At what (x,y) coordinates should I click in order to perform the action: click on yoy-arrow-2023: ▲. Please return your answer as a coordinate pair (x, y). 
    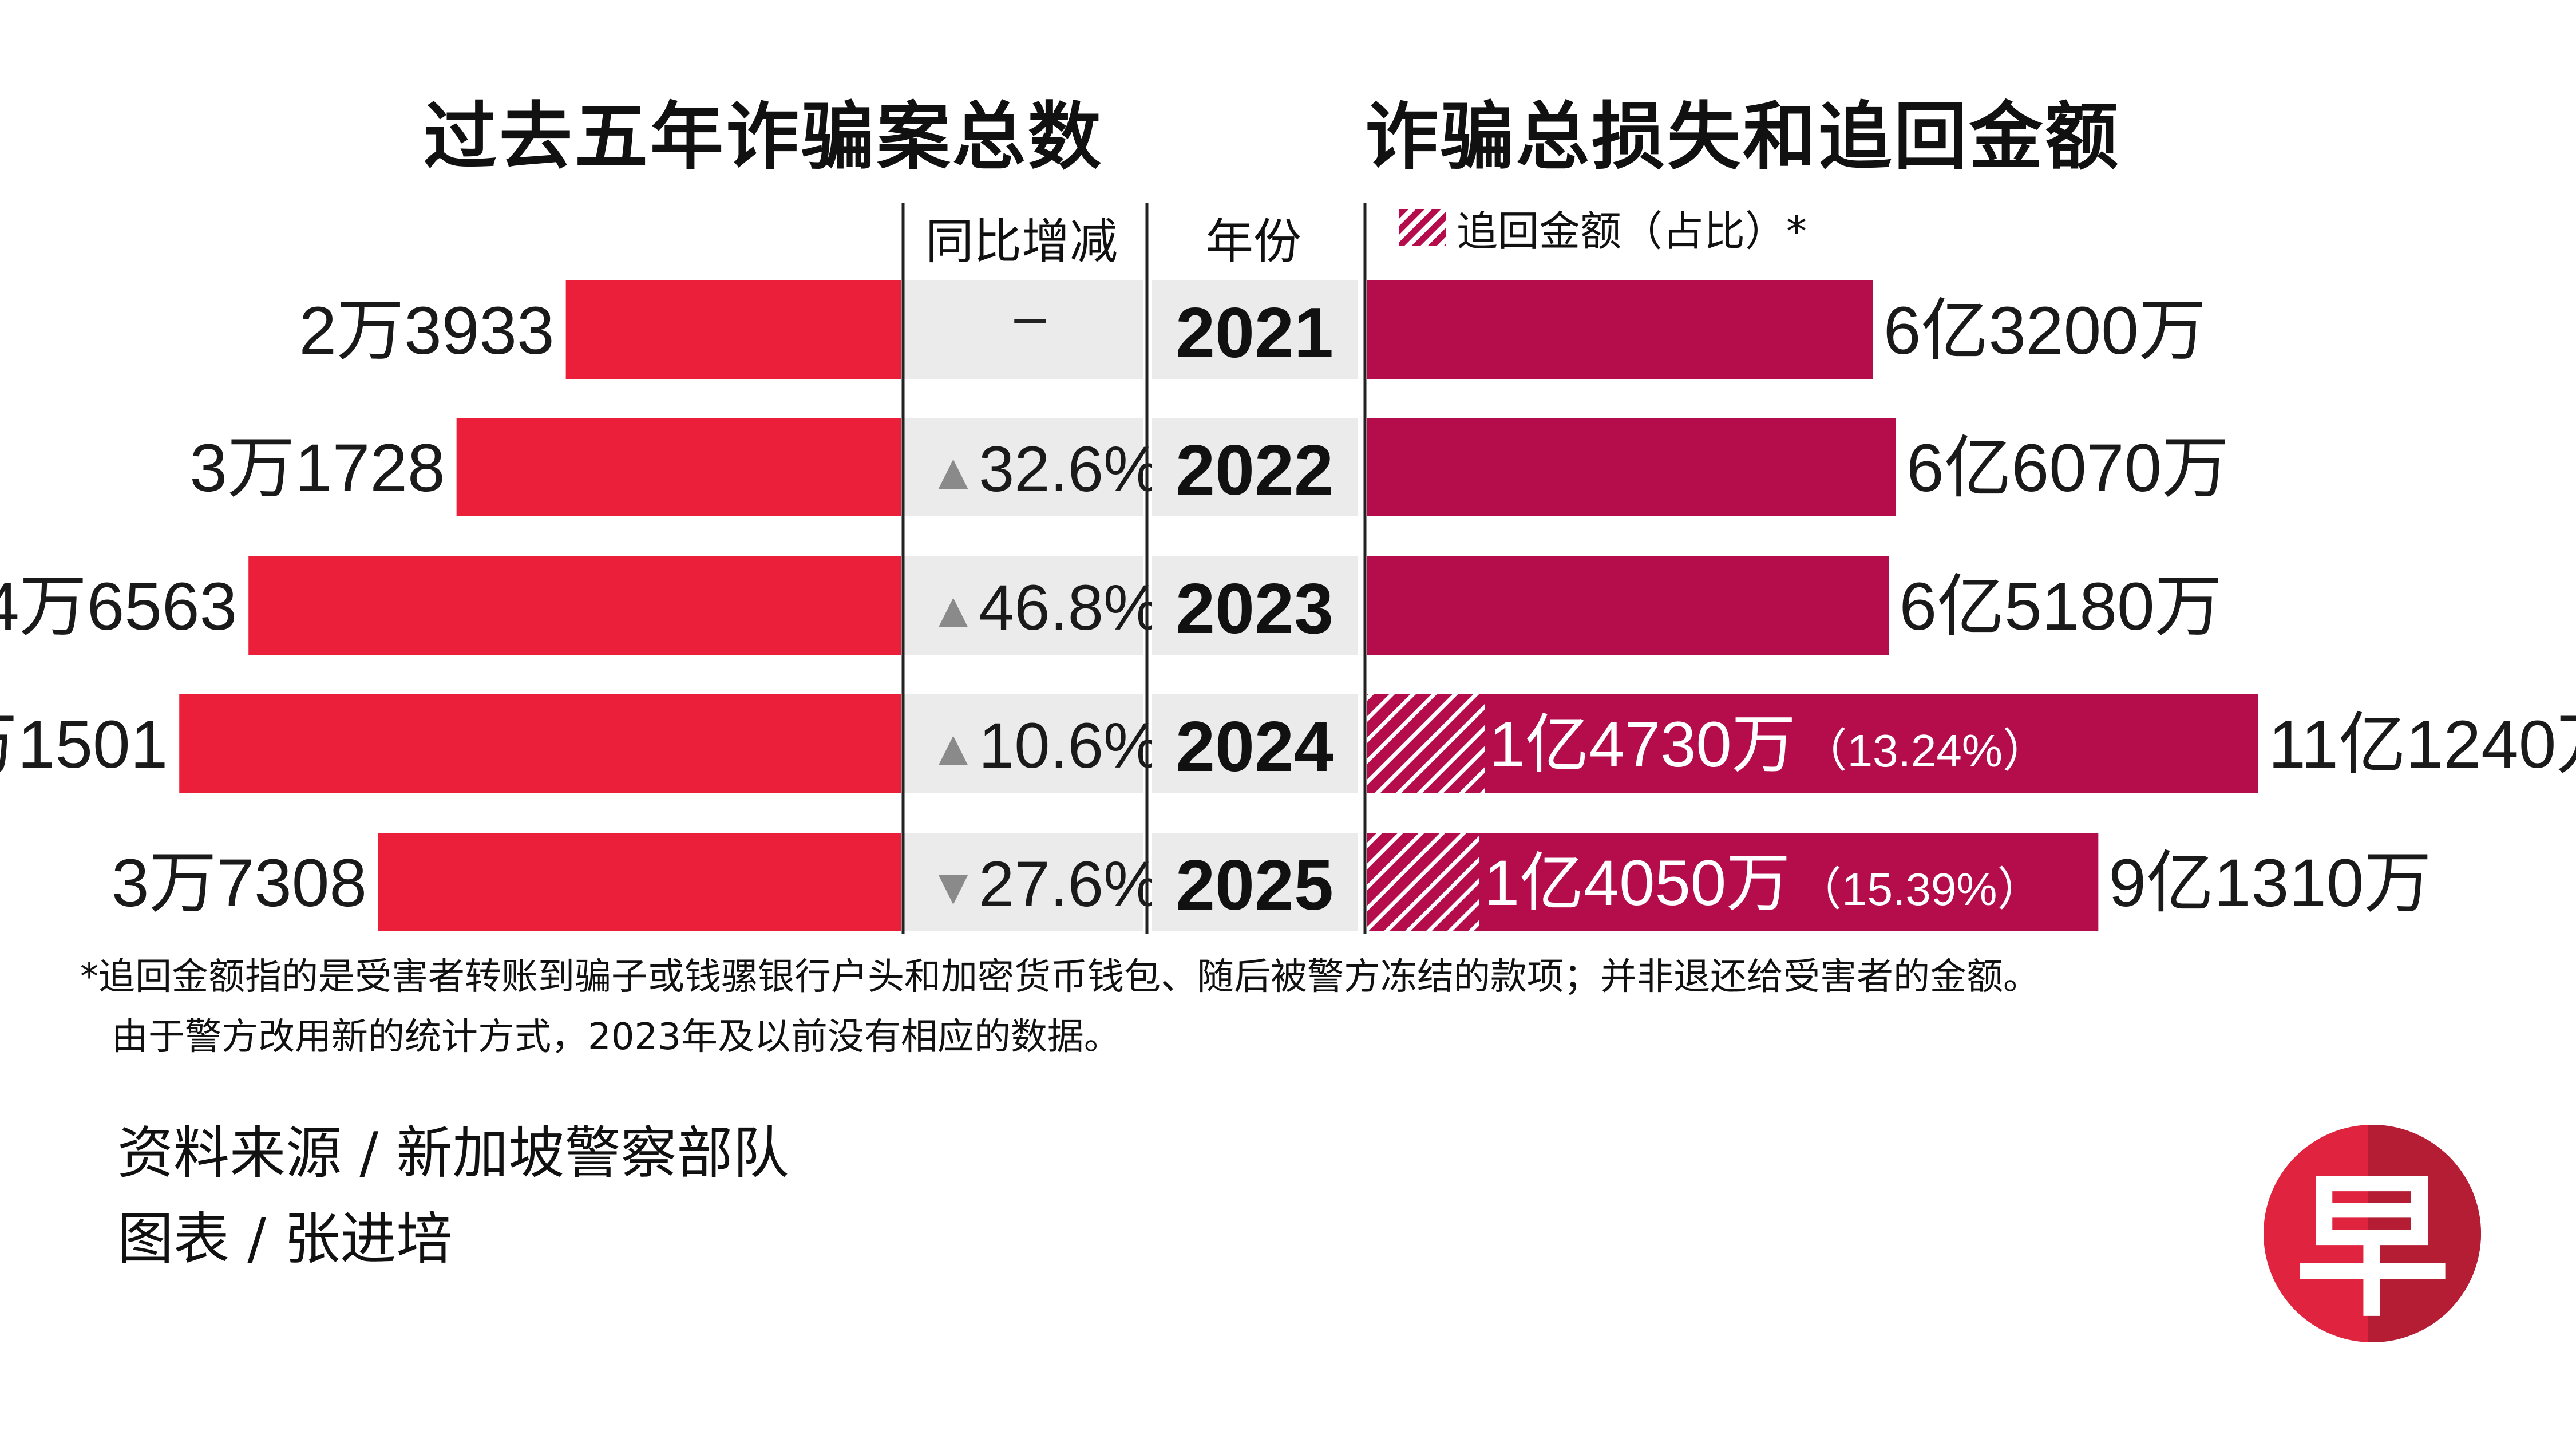
    Looking at the image, I should click on (953, 610).